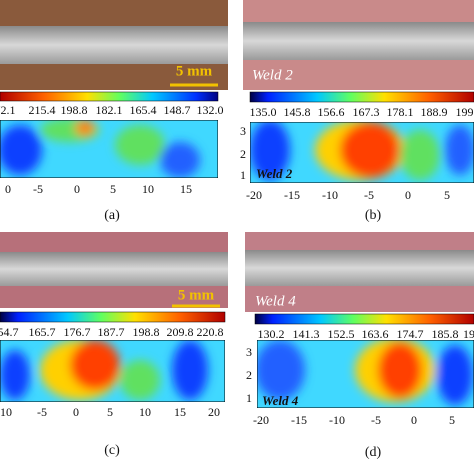 This screenshot has width=474, height=474. What do you see at coordinates (114, 270) in the screenshot?
I see `photo-c` at bounding box center [114, 270].